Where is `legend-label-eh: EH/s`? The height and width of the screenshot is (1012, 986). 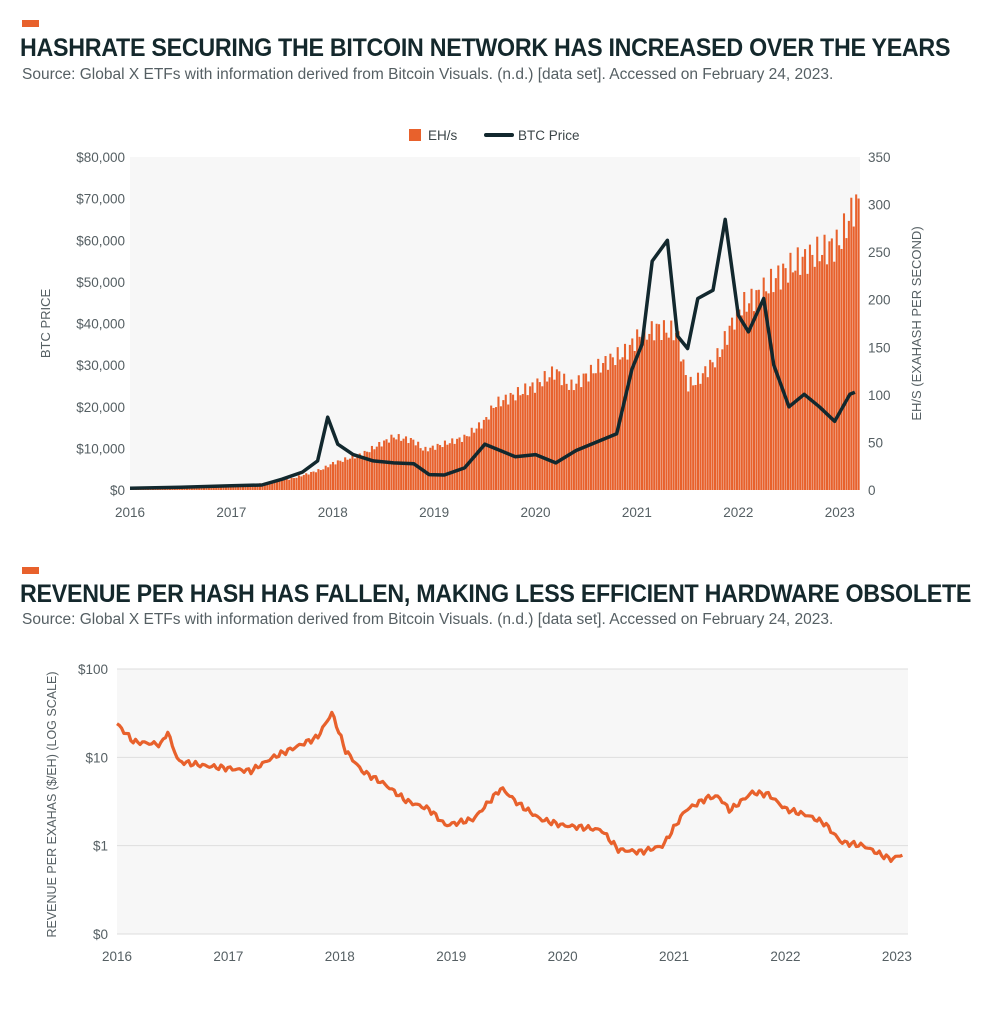 legend-label-eh: EH/s is located at coordinates (443, 135).